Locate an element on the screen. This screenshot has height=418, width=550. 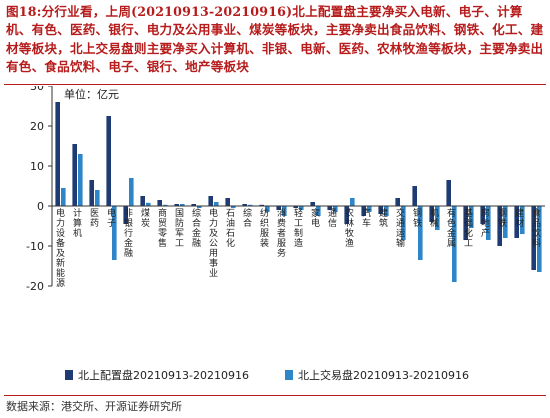
x-category-label: 纺织服装 is located at coordinates (264, 228).